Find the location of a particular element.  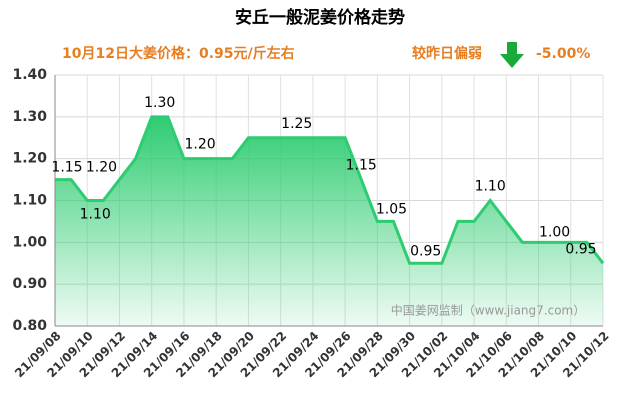

y-tick-label: 1.40 is located at coordinates (29, 75).